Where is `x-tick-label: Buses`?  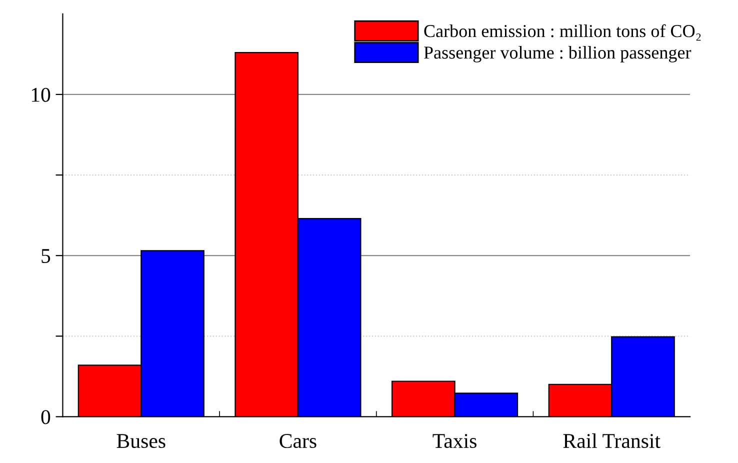
x-tick-label: Buses is located at coordinates (141, 441).